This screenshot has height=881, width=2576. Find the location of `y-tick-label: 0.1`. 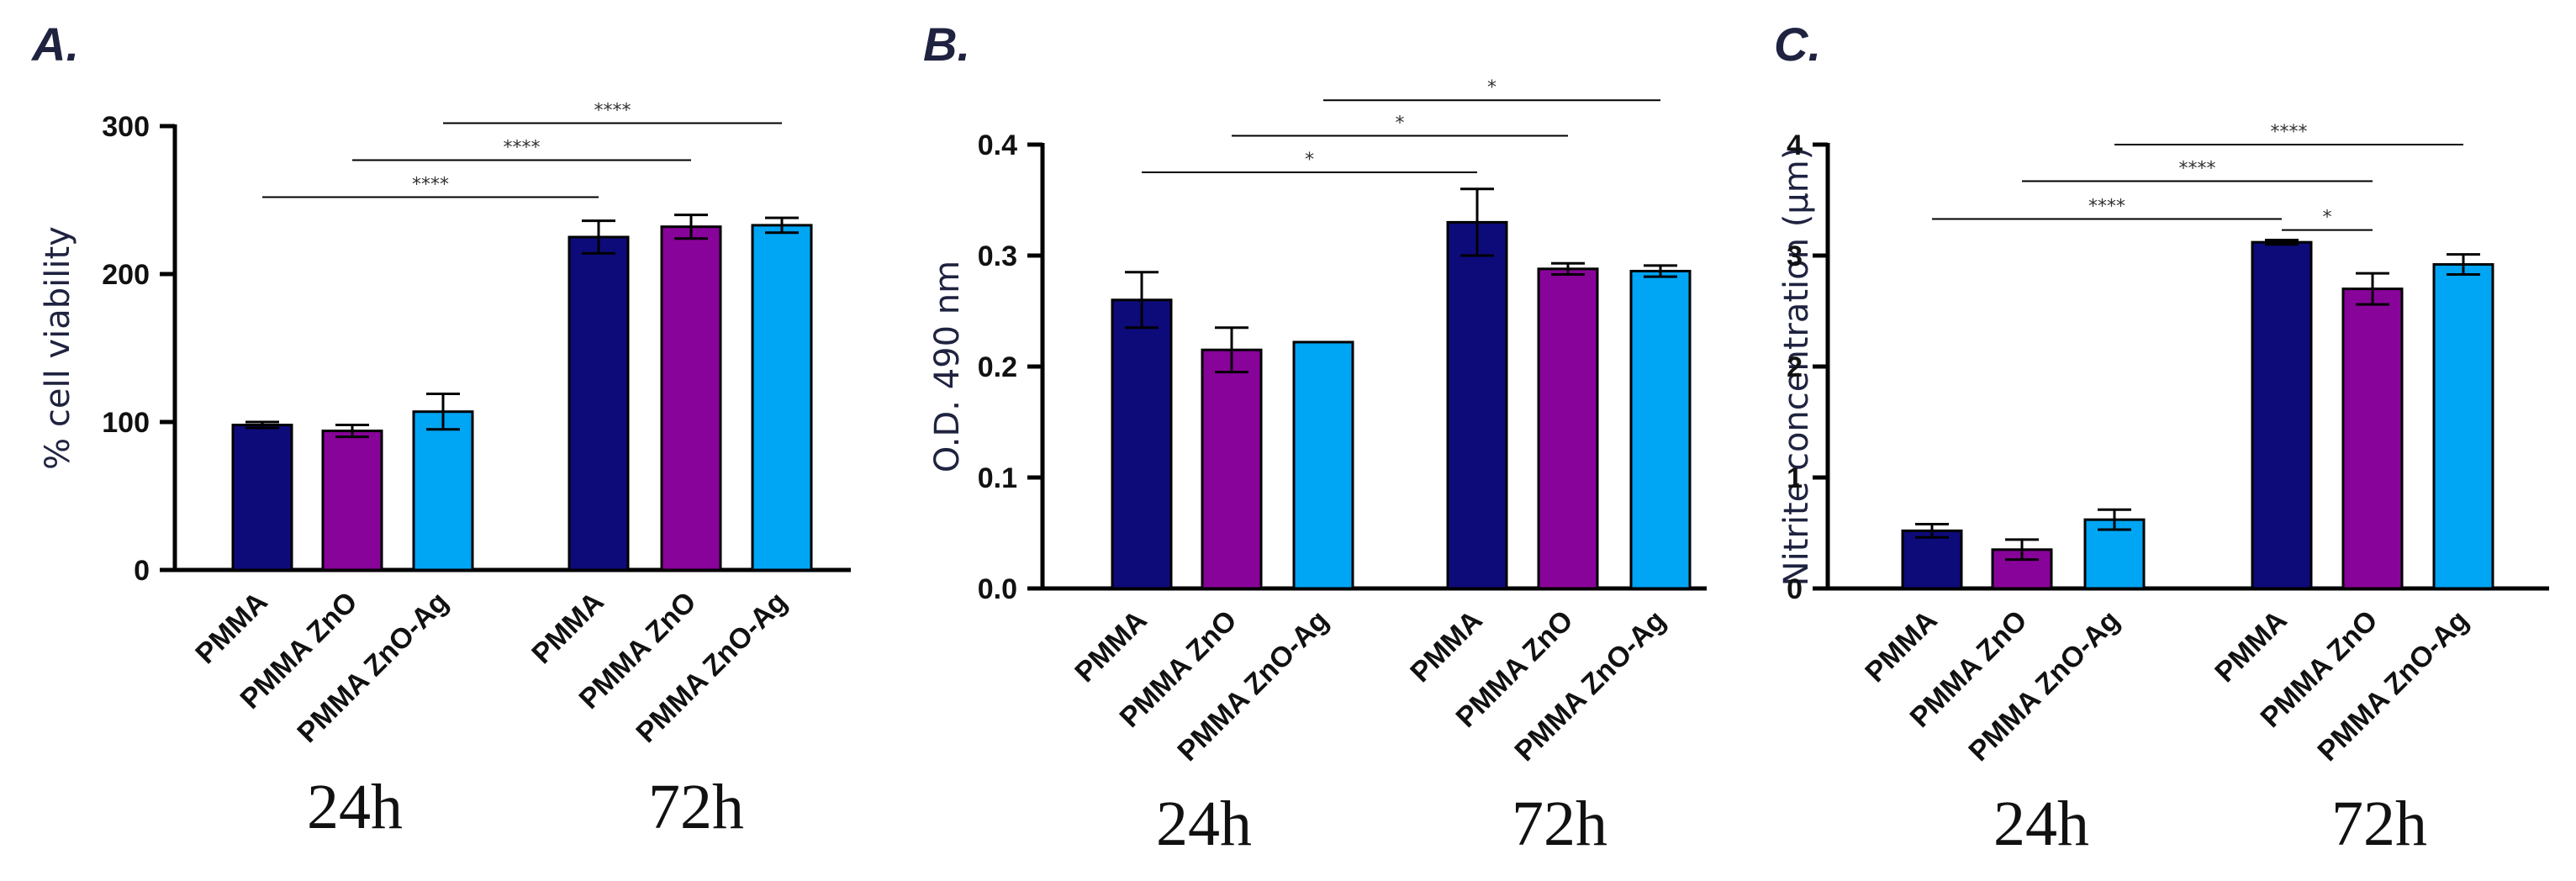

y-tick-label: 0.1 is located at coordinates (998, 478).